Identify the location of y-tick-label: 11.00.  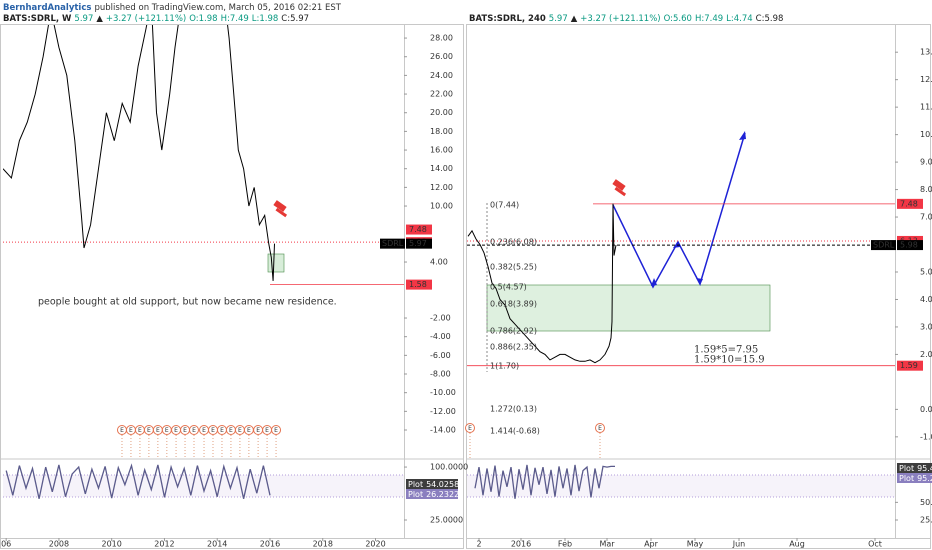
(926, 107).